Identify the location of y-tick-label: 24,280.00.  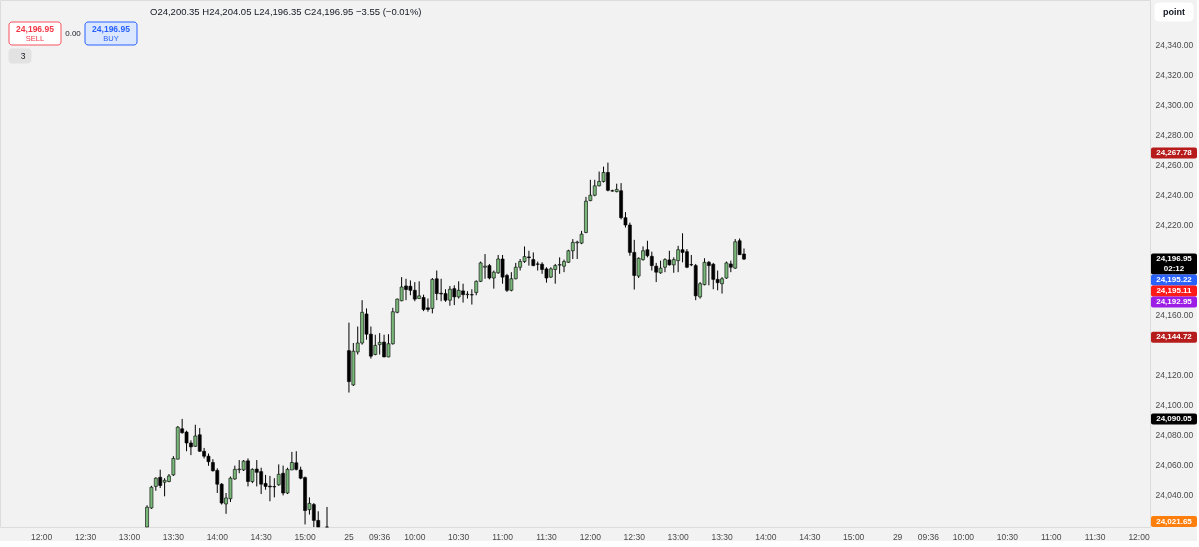
(1174, 135).